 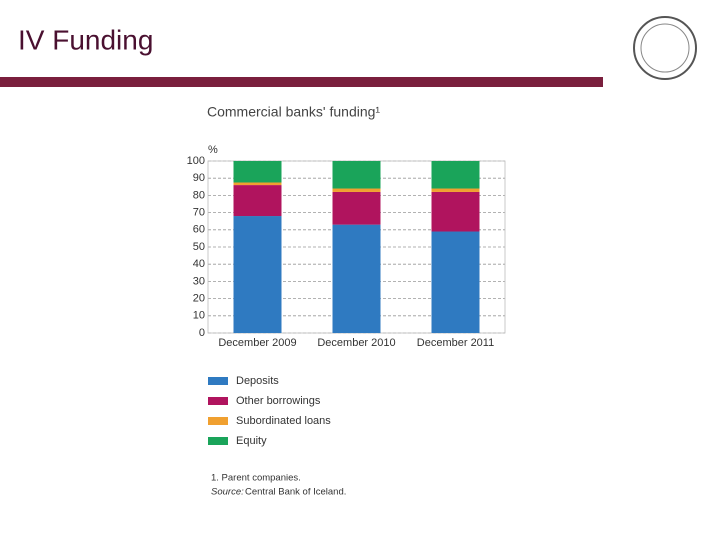 I want to click on y-tick-label: 60, so click(x=199, y=230).